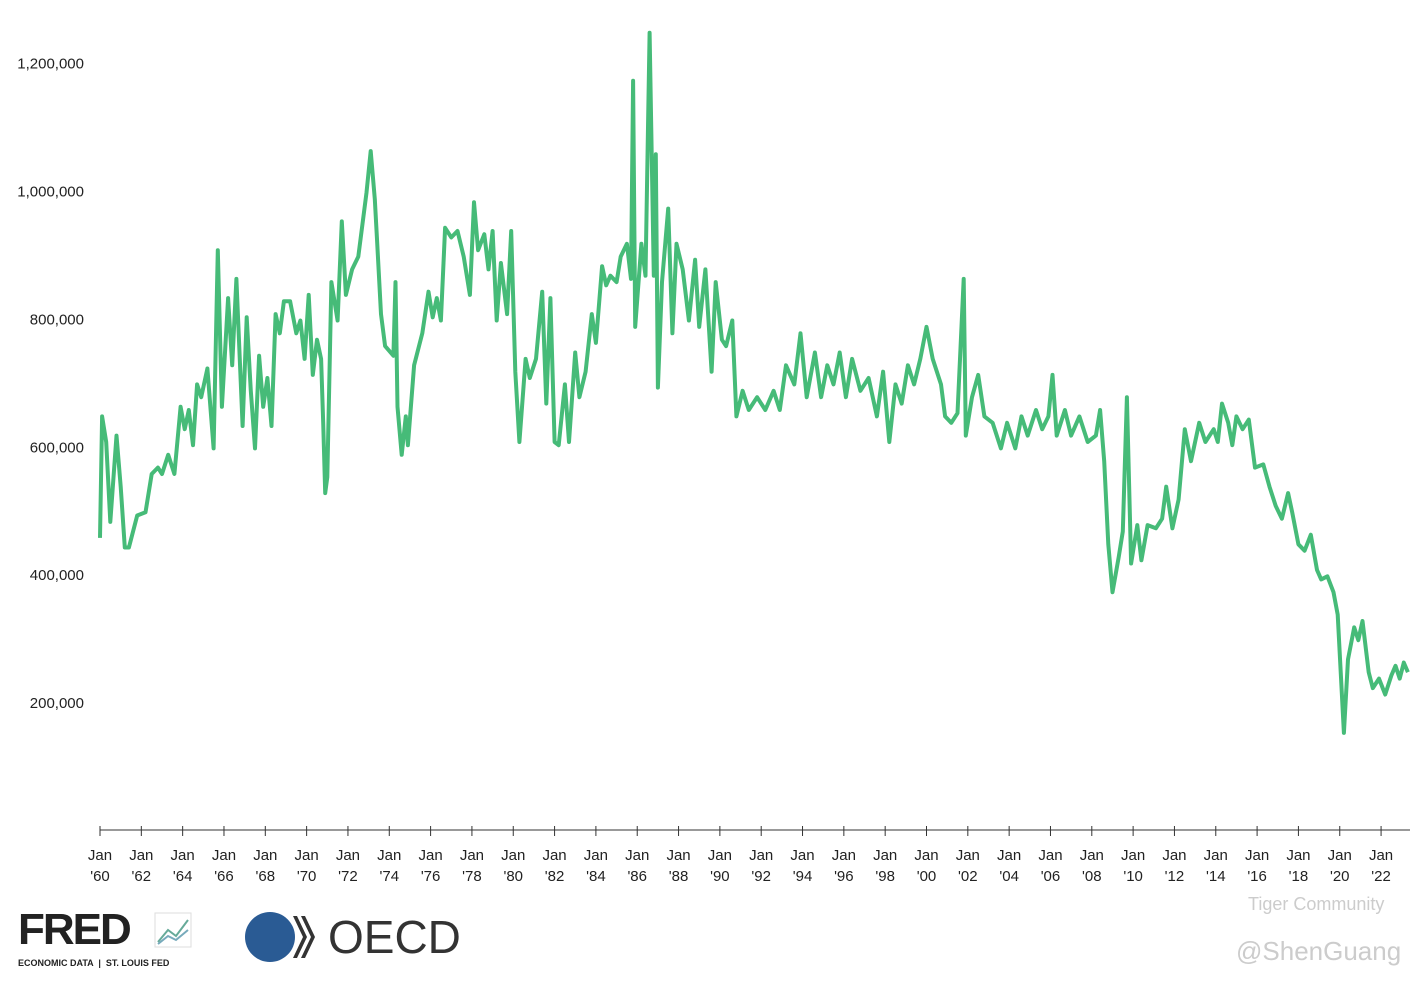 The image size is (1420, 983). I want to click on x-tick-label: Jan '98, so click(885, 866).